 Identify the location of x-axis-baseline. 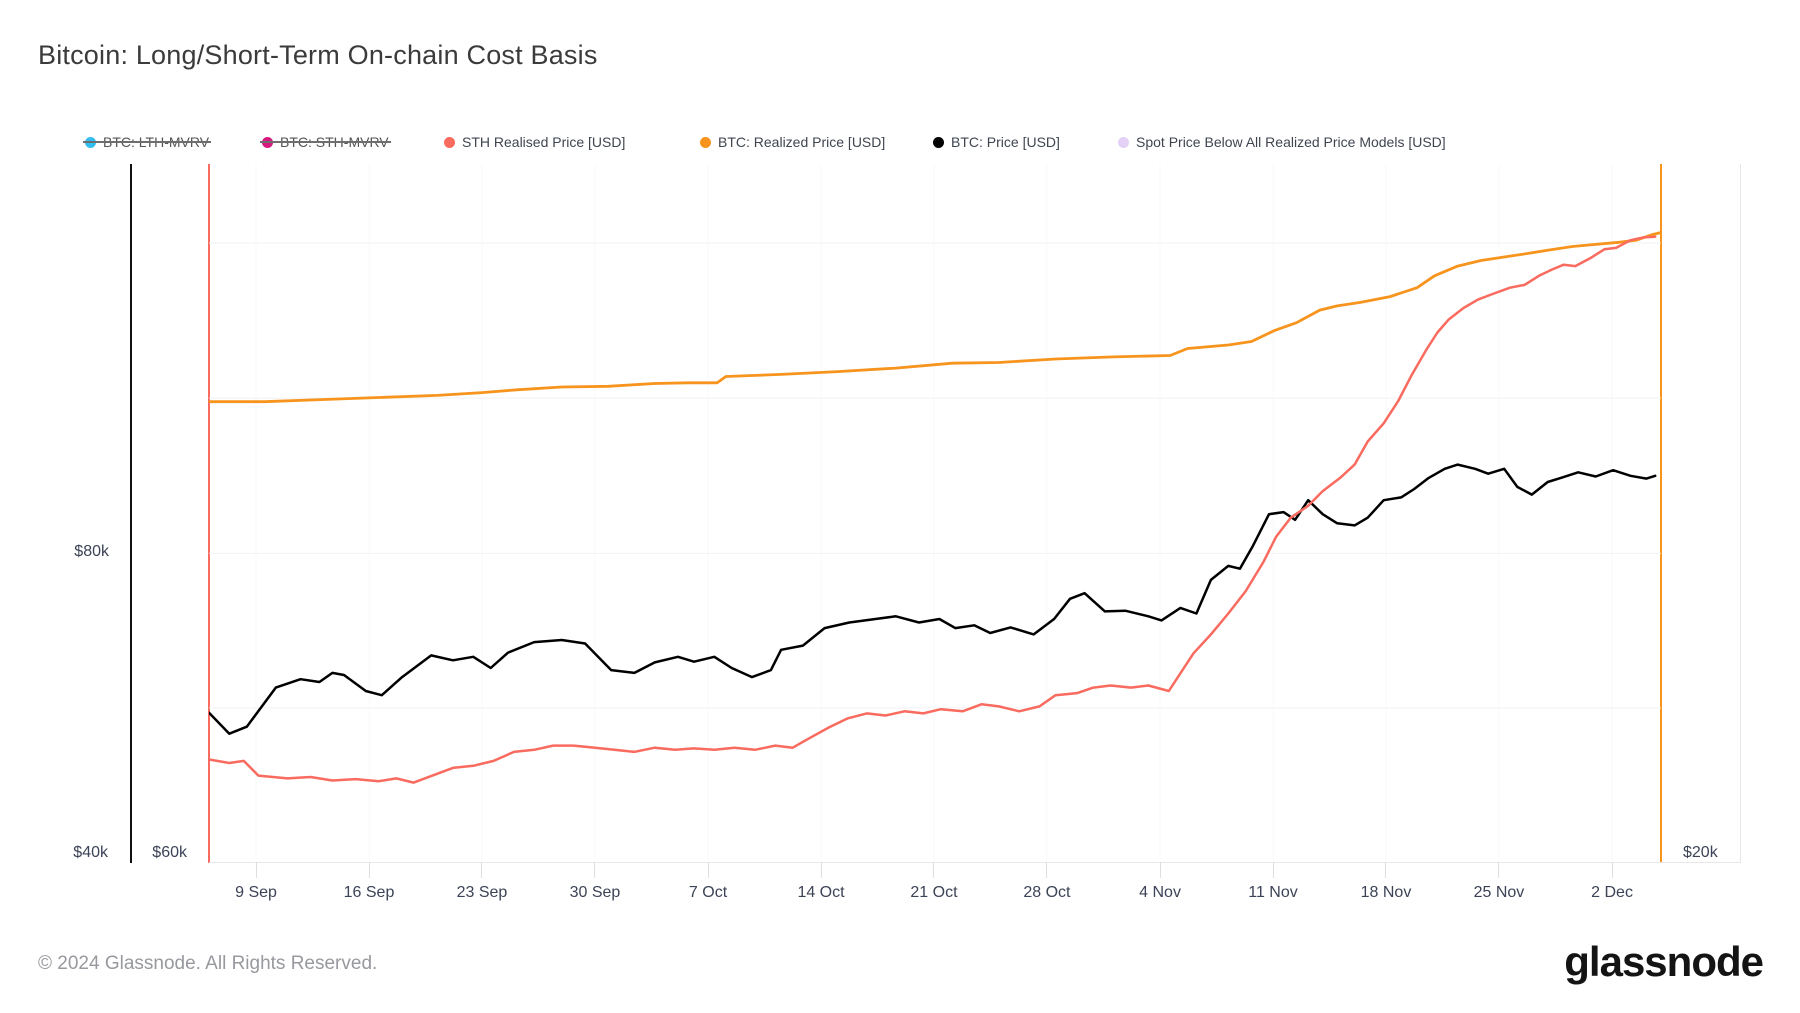
(975, 862).